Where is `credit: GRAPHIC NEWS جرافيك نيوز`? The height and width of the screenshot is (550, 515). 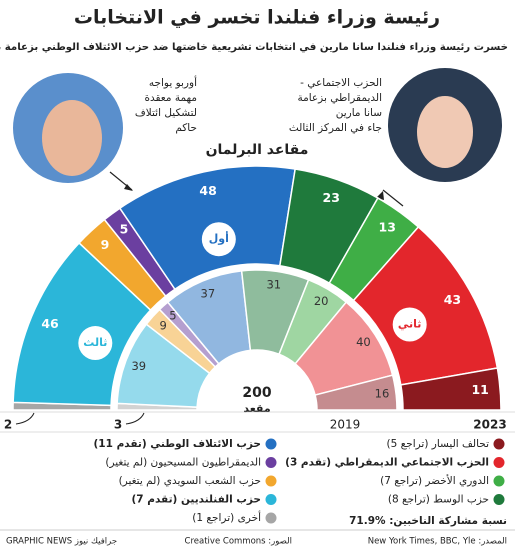
credit: GRAPHIC NEWS جرافيك نيوز is located at coordinates (61, 542).